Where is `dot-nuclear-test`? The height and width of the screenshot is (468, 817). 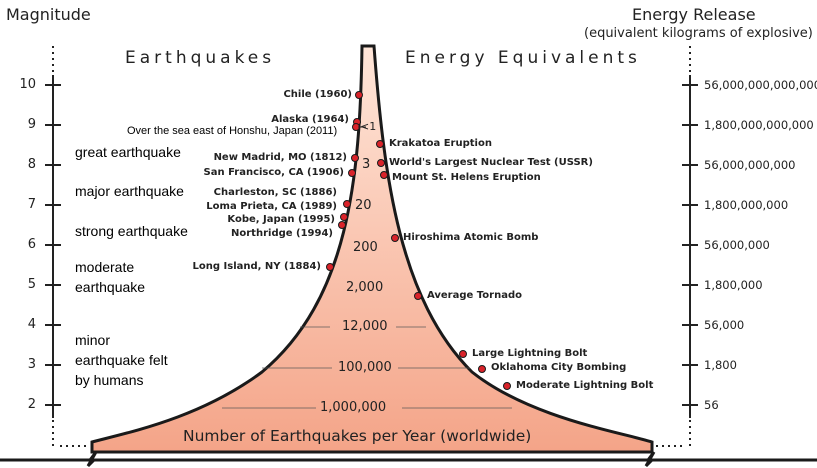
dot-nuclear-test is located at coordinates (381, 163).